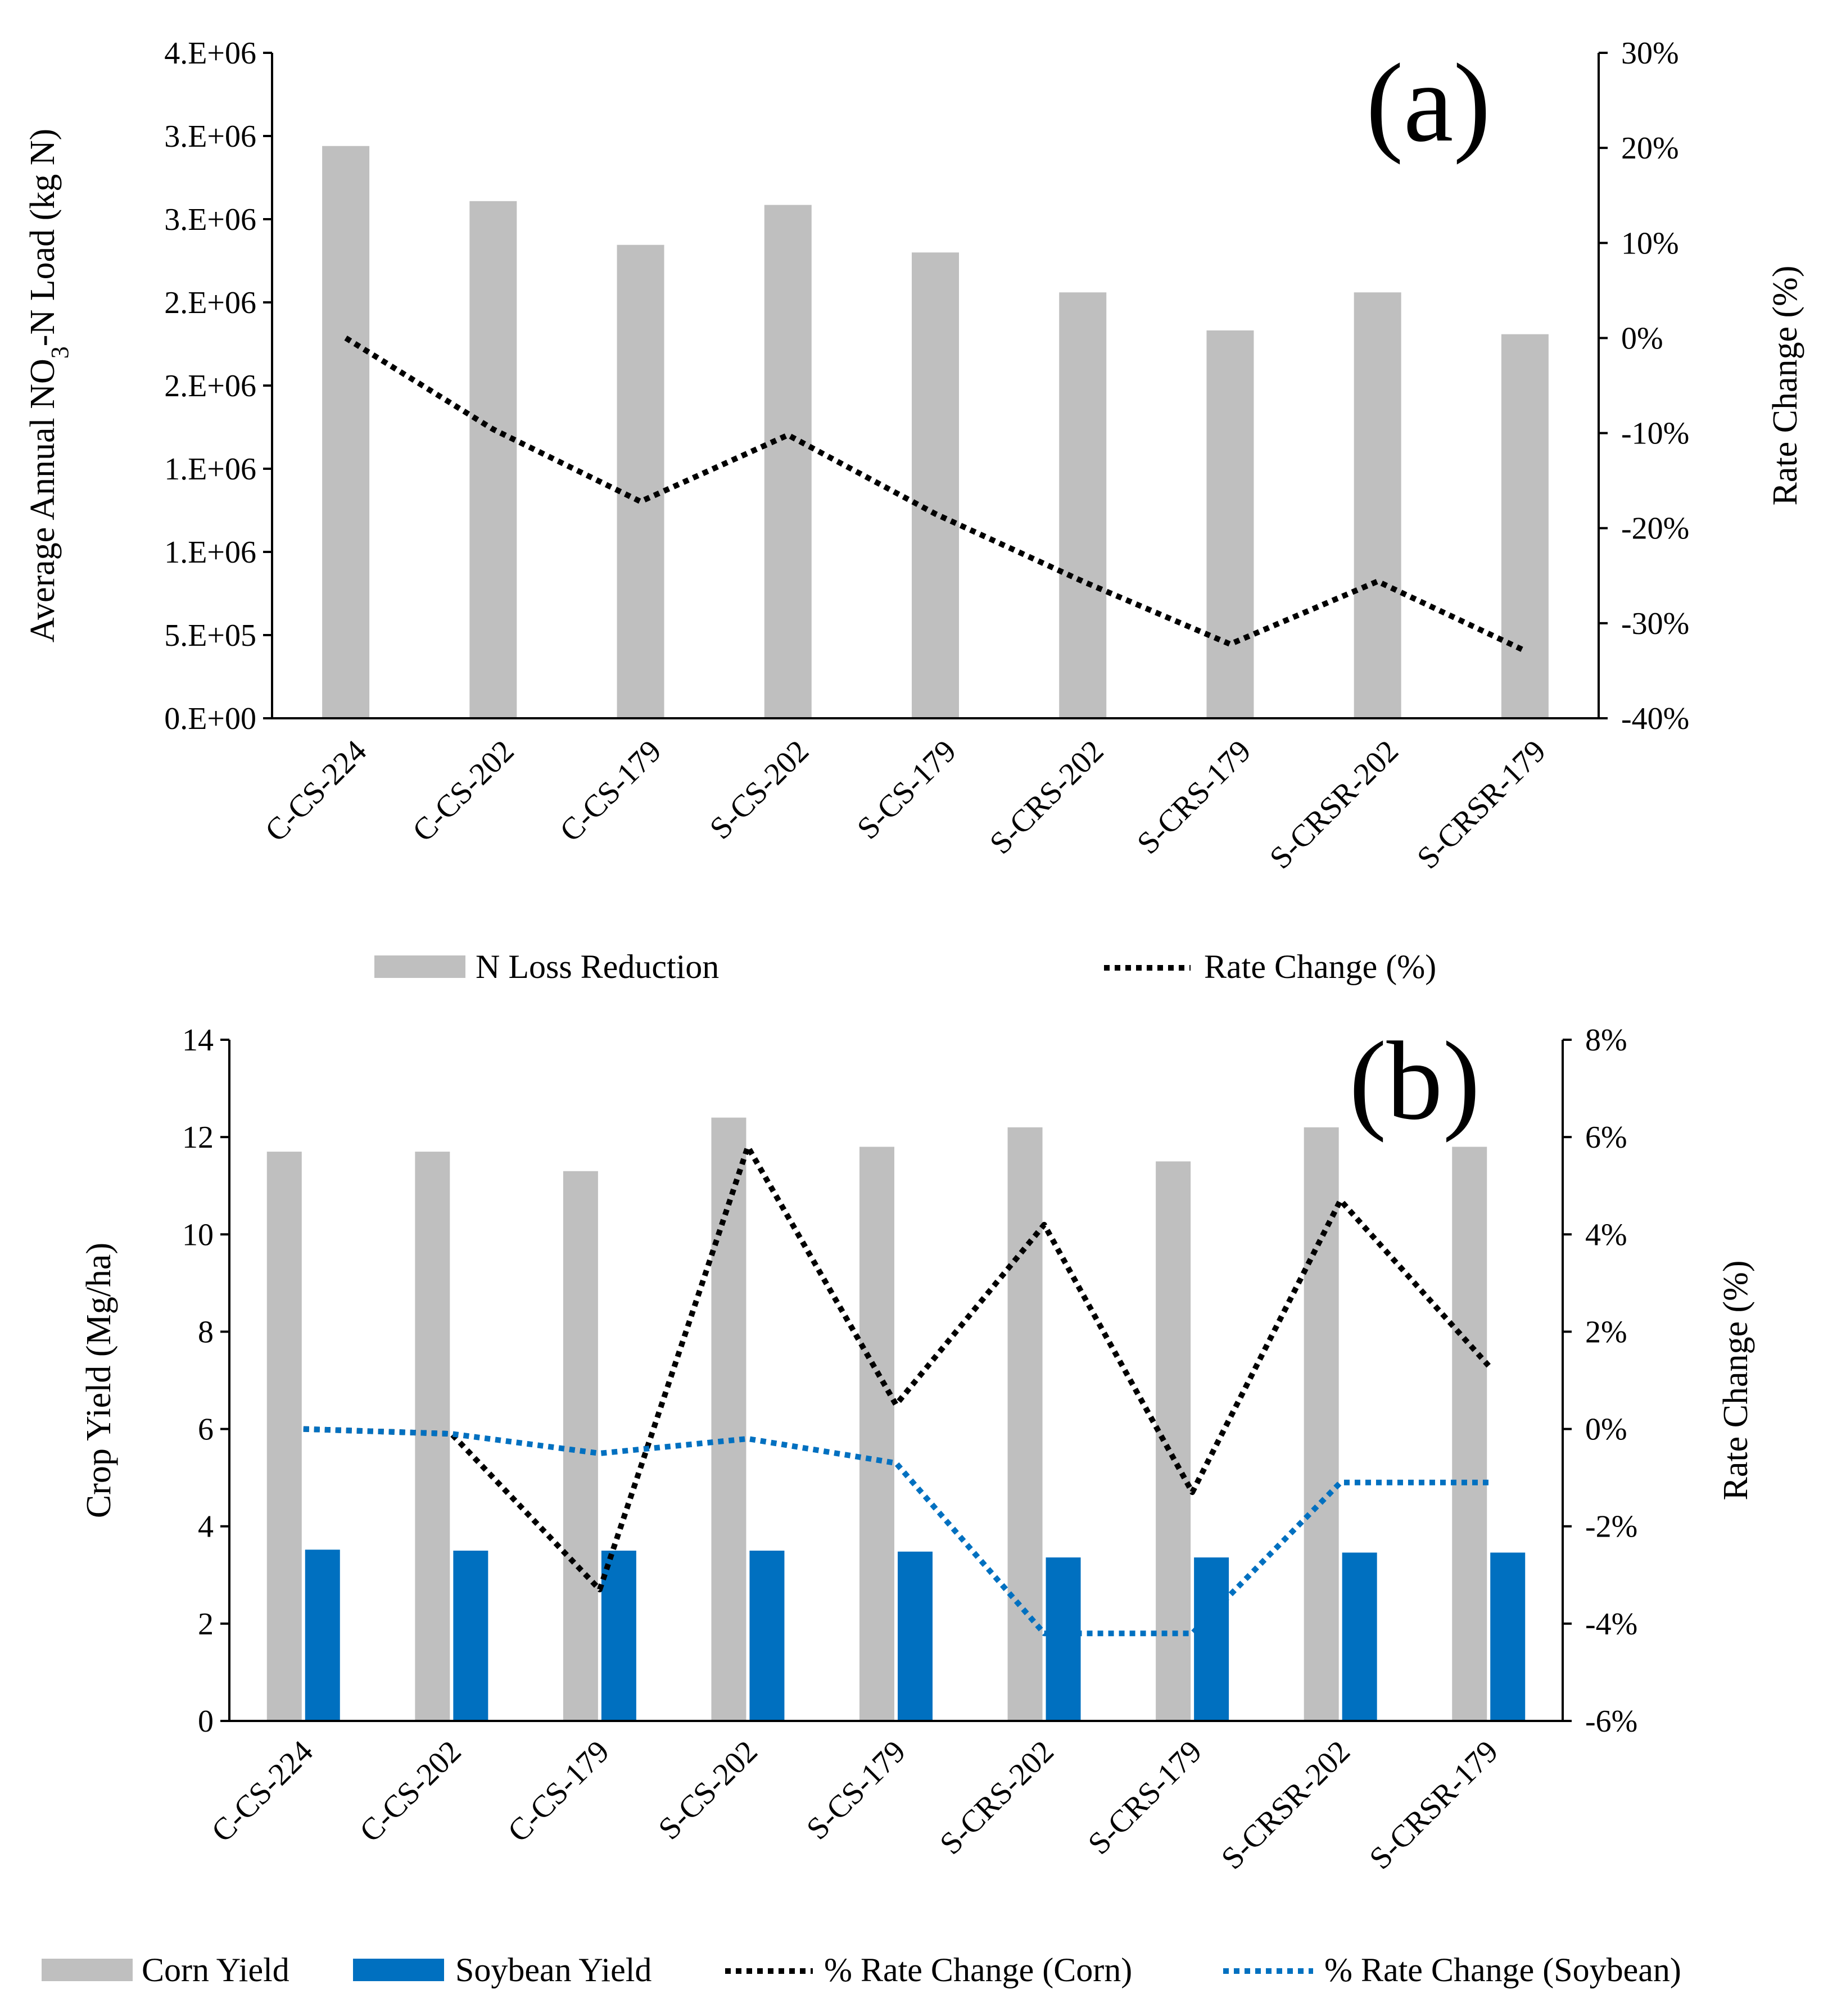  I want to click on y-tick-label: 8, so click(206, 1332).